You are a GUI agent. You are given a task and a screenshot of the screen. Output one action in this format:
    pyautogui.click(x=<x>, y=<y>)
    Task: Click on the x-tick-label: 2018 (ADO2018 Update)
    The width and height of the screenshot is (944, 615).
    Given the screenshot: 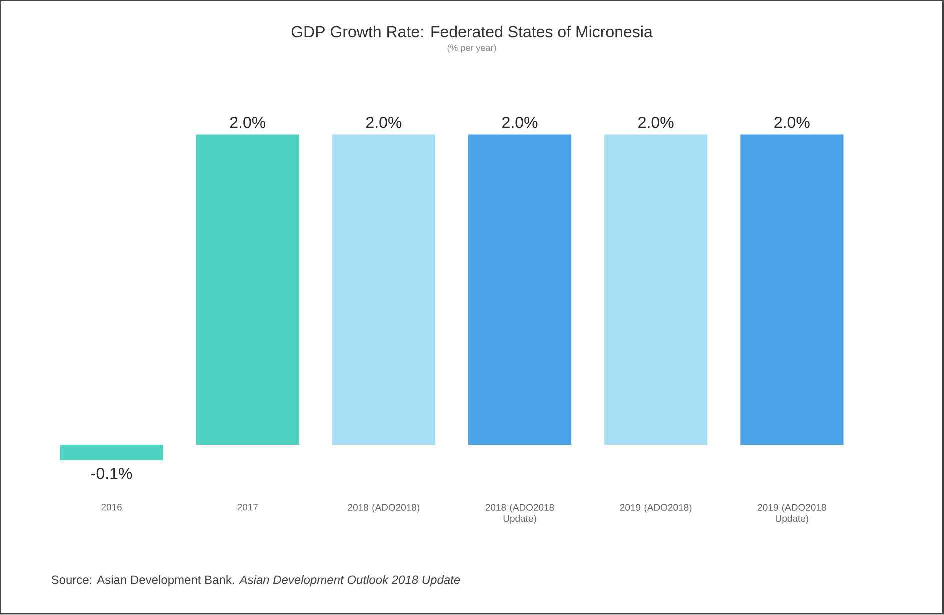 What is the action you would take?
    pyautogui.click(x=520, y=514)
    